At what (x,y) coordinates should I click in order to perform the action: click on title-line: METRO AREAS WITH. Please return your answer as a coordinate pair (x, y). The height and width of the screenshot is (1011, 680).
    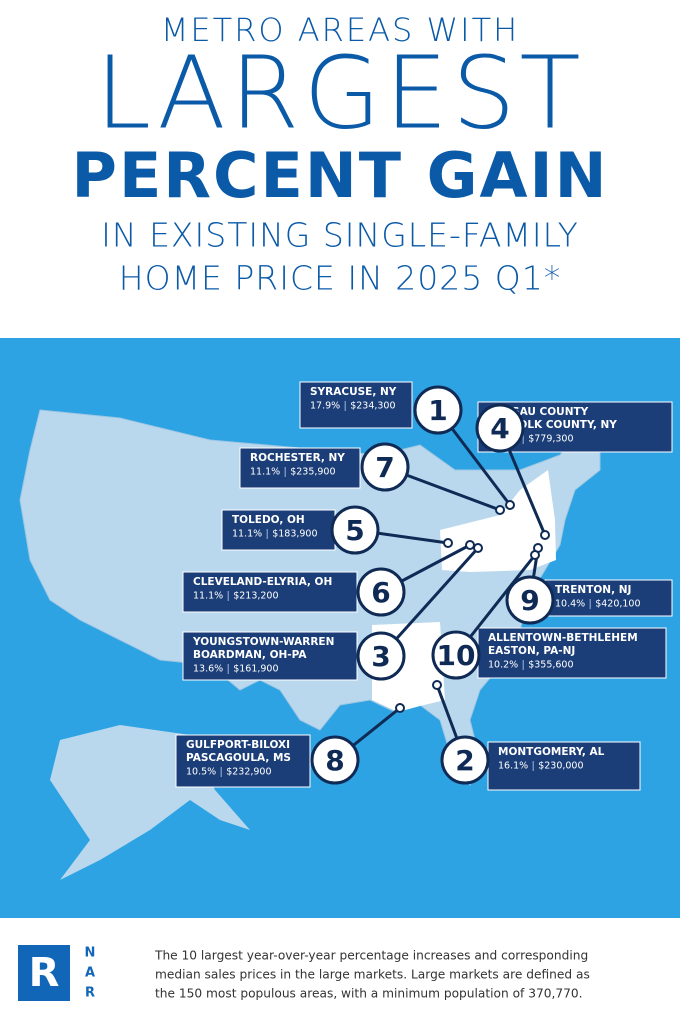
    Looking at the image, I should click on (340, 30).